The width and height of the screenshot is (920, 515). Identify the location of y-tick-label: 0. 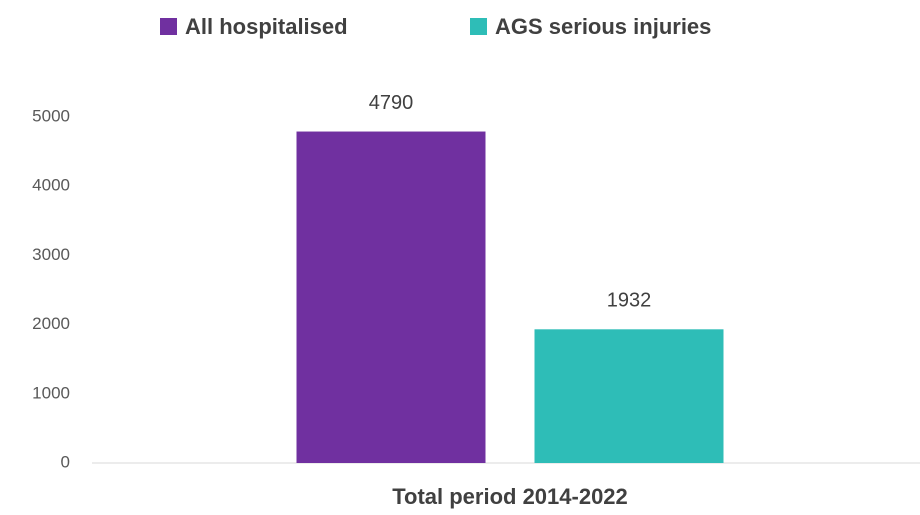
(65, 461).